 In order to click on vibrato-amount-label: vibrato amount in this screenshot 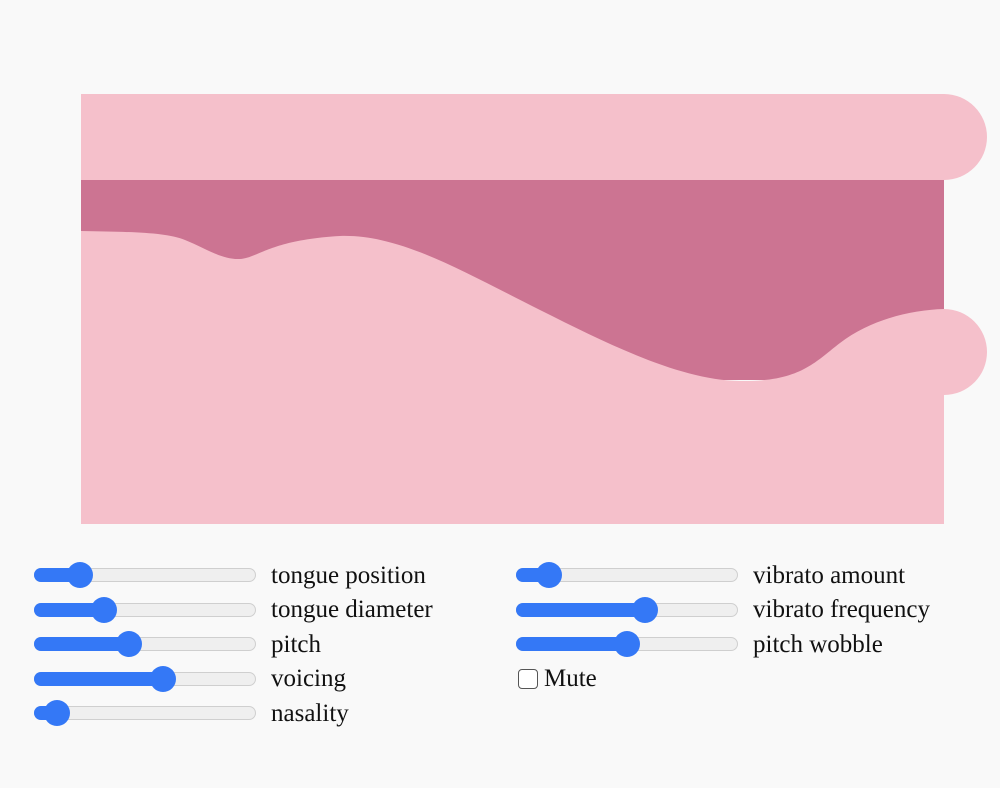, I will do `click(829, 575)`.